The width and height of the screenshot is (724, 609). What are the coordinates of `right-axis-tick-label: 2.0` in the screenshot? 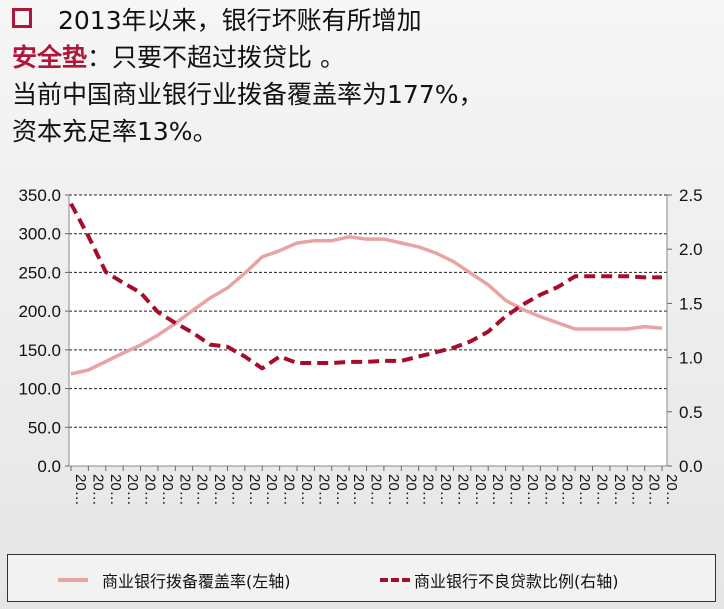 It's located at (691, 249).